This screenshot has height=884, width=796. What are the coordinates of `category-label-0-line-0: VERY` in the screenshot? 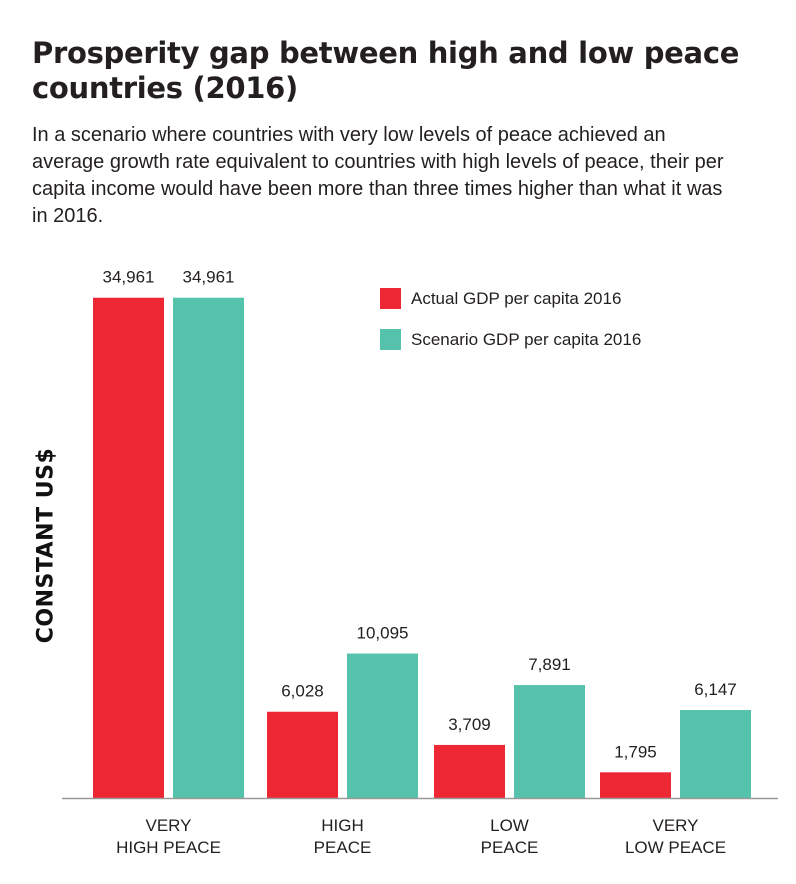 It's located at (169, 825).